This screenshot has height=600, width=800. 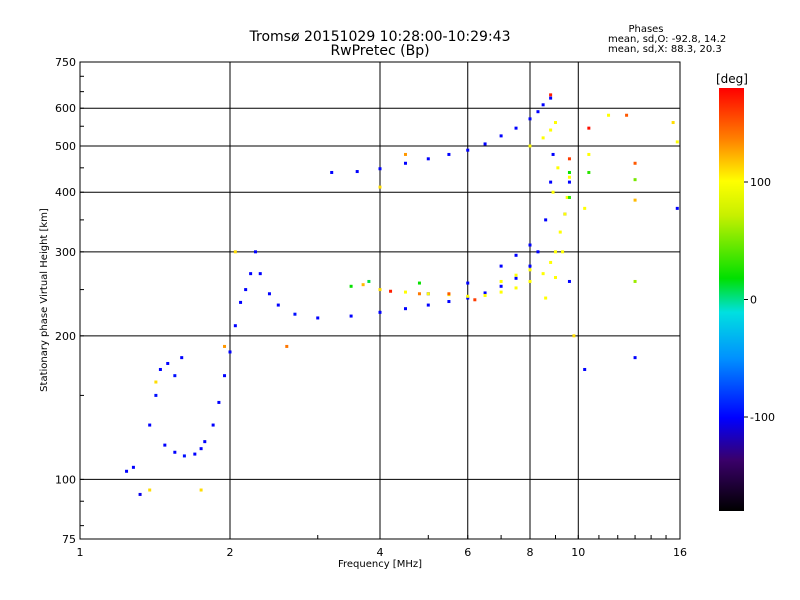 What do you see at coordinates (753, 300) in the screenshot?
I see `colorbar-tick-label: 0` at bounding box center [753, 300].